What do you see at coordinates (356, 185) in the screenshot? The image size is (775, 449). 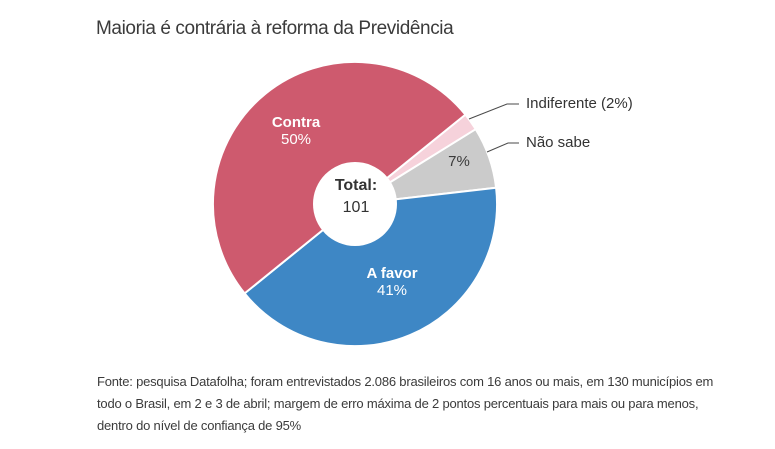 I see `total-label: Total:` at bounding box center [356, 185].